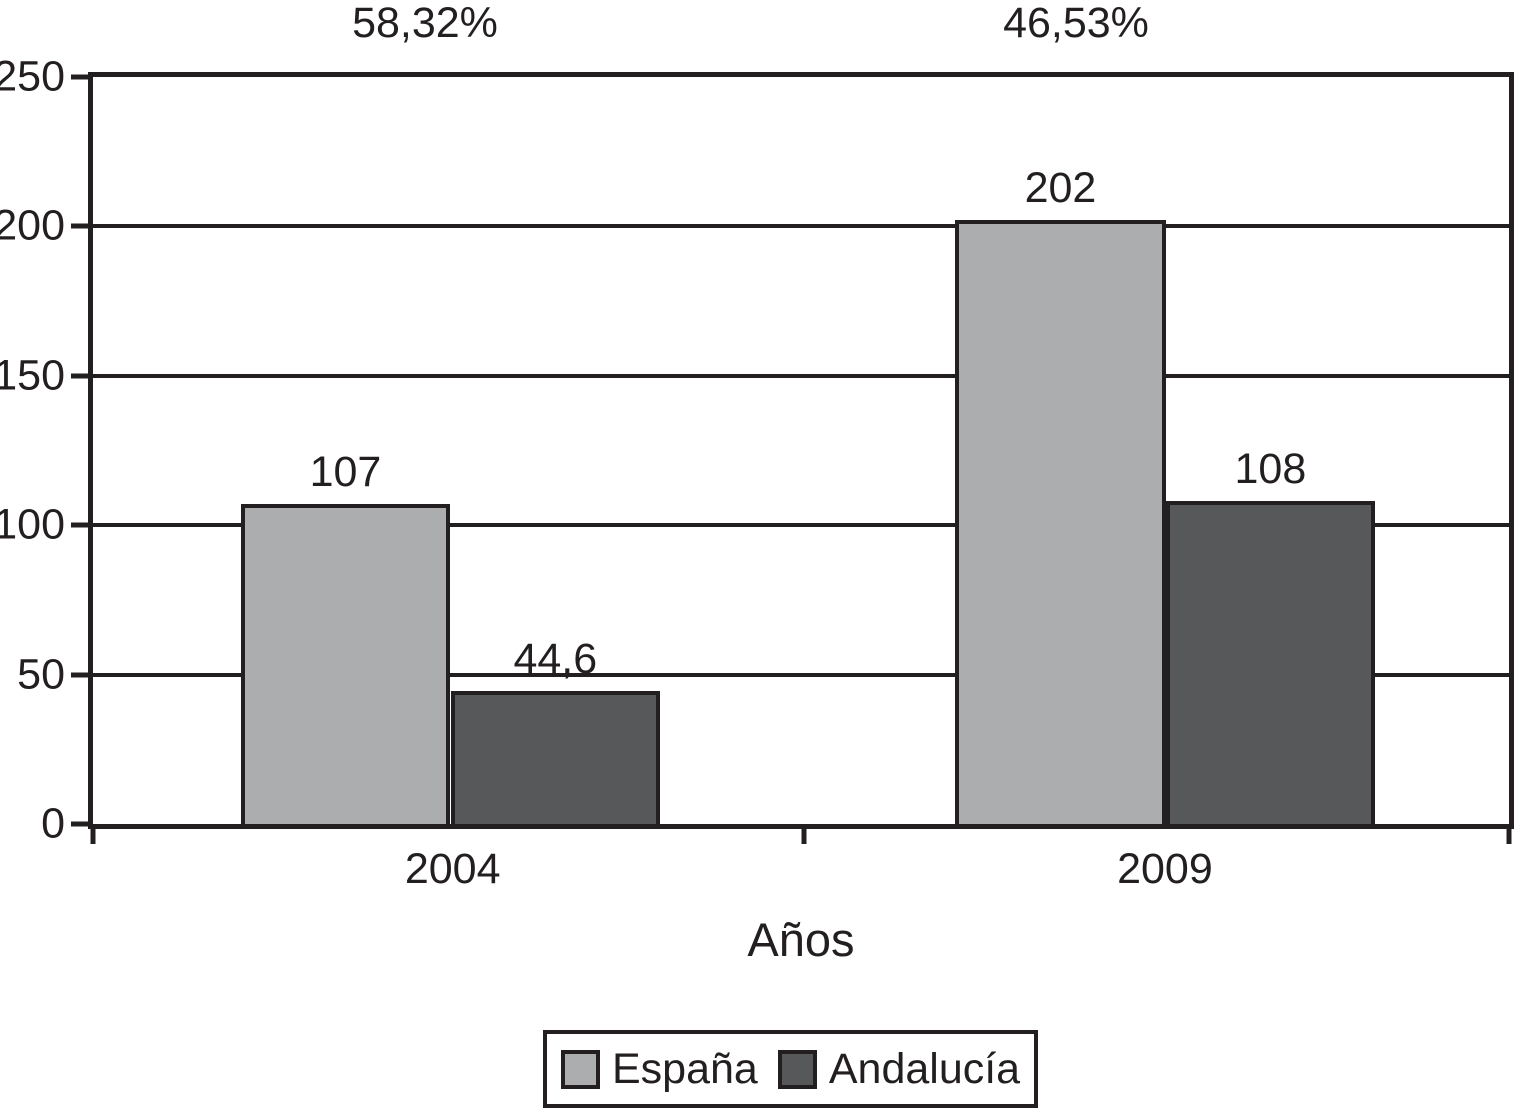  Describe the element at coordinates (345, 664) in the screenshot. I see `bar-españa-2004` at that location.